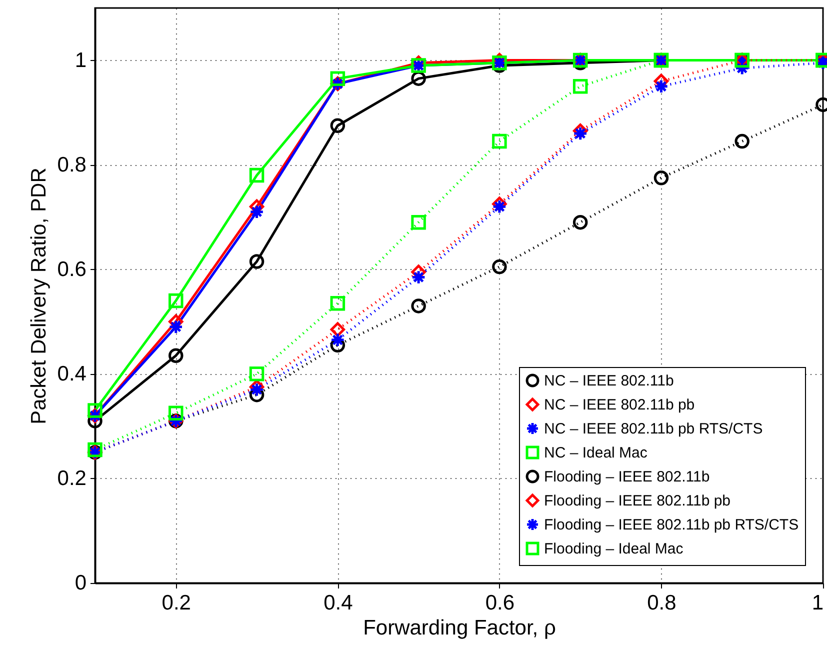 The image size is (827, 653). I want to click on legend-label: NC – IEEE 802.11b pb, so click(619, 405).